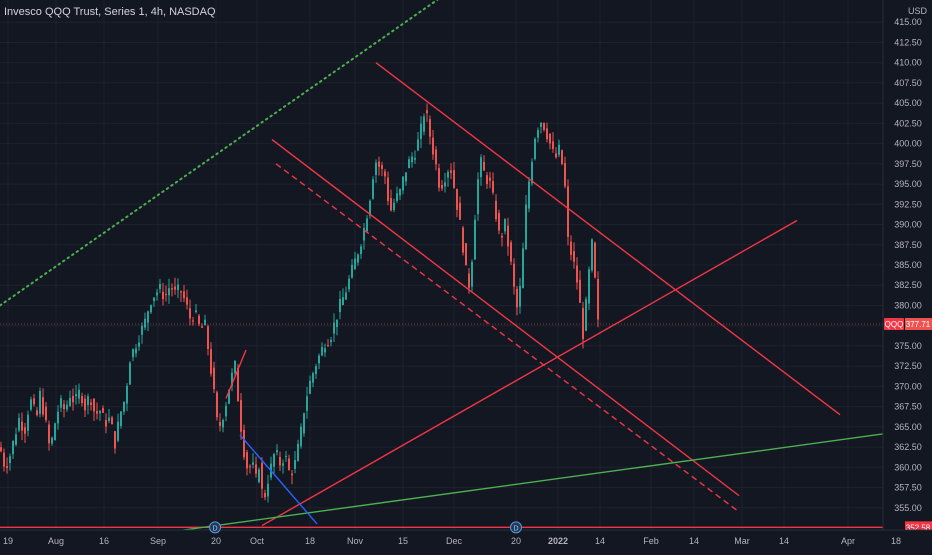 This screenshot has height=555, width=932. Describe the element at coordinates (908, 63) in the screenshot. I see `price-tick-label: 410.00` at that location.